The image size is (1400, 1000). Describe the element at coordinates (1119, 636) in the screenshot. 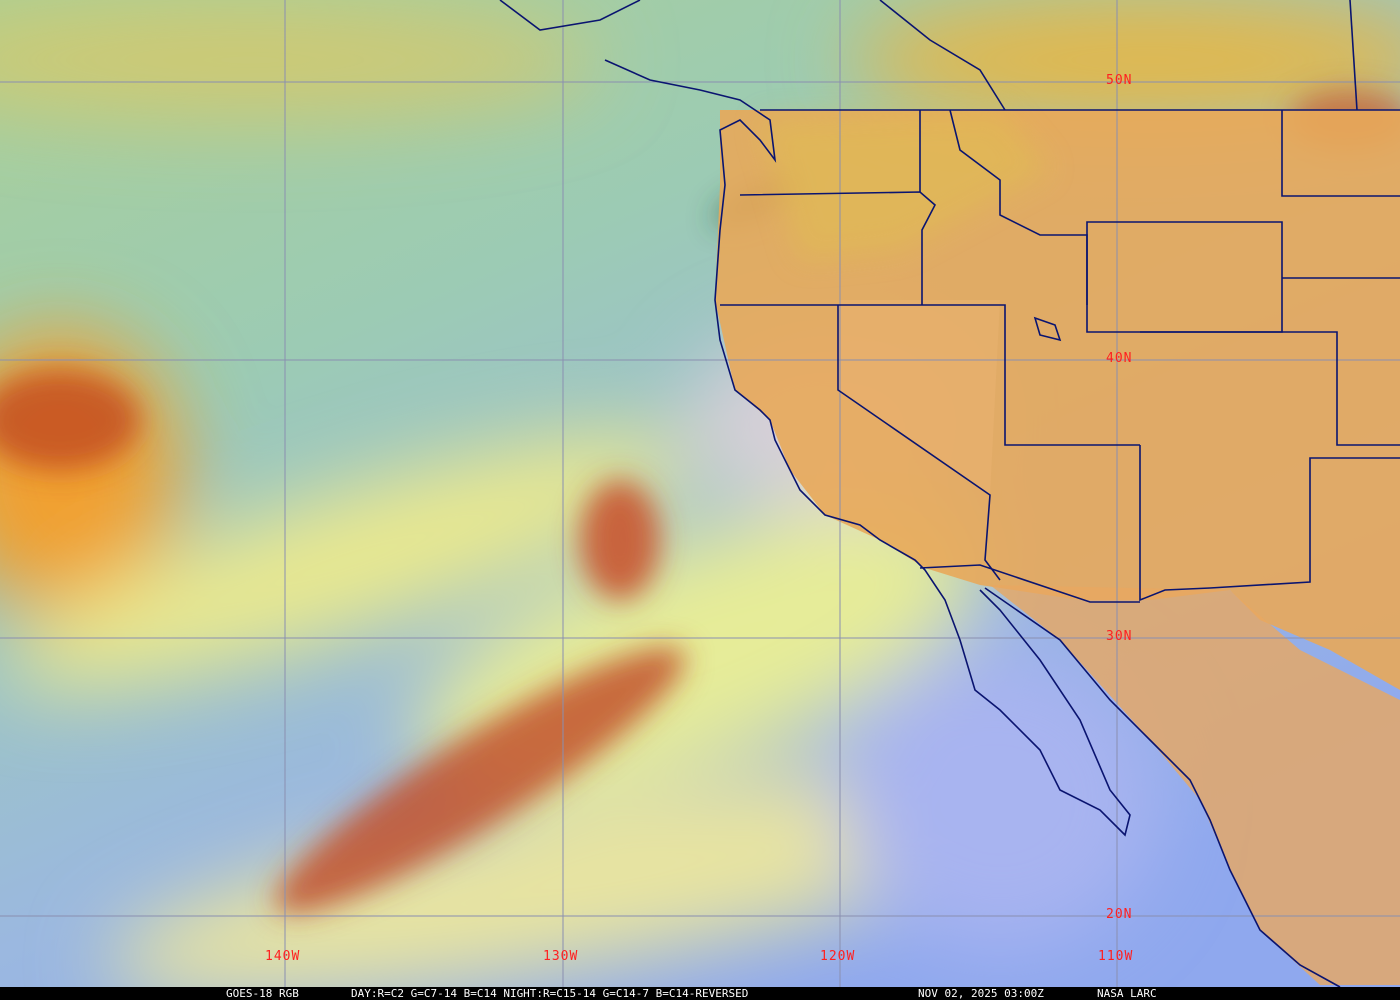

I see `latitude-label-30n: 30N` at that location.